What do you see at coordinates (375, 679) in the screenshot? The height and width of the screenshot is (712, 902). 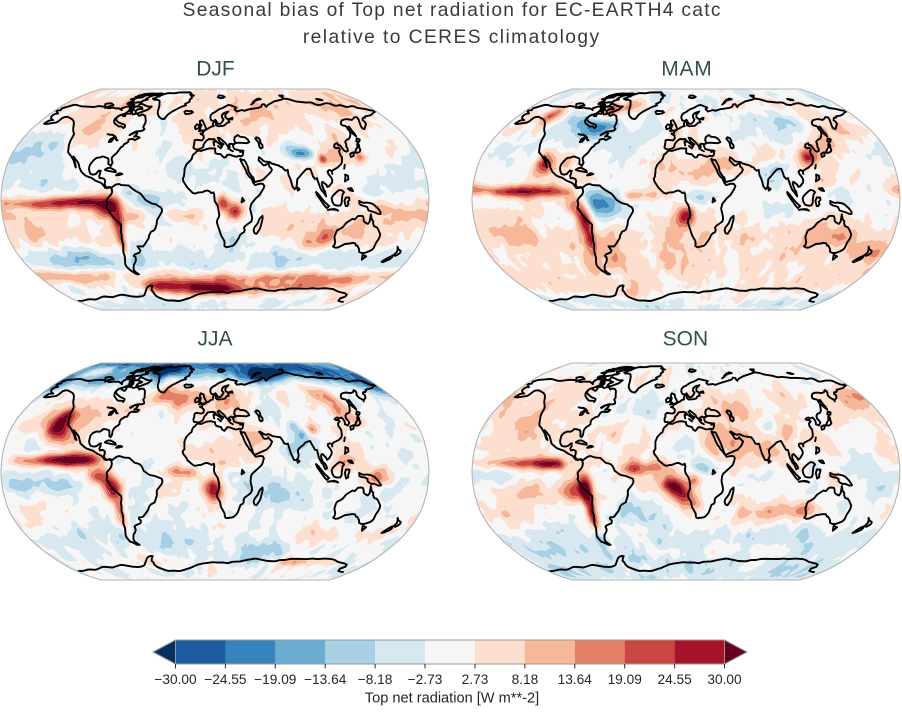 I see `svg-text: −8.18` at bounding box center [375, 679].